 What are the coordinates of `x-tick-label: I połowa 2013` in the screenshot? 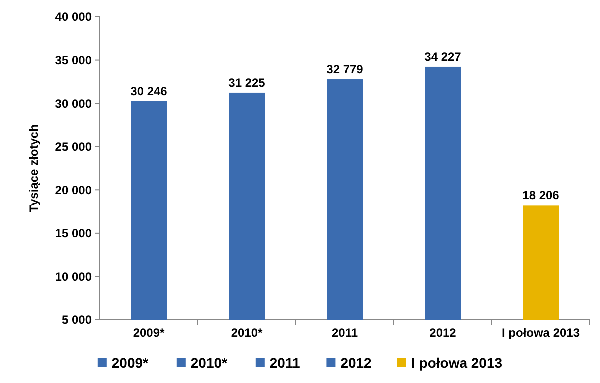 It's located at (541, 333).